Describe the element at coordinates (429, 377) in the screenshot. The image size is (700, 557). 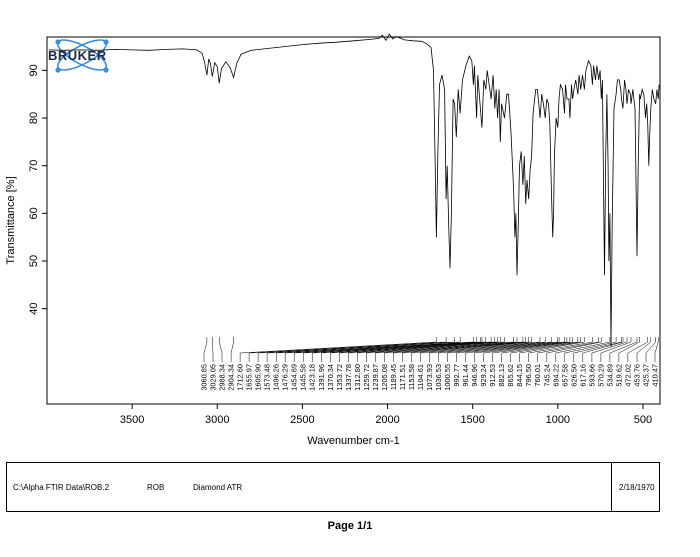
I see `peak-label: 1073.93` at that location.